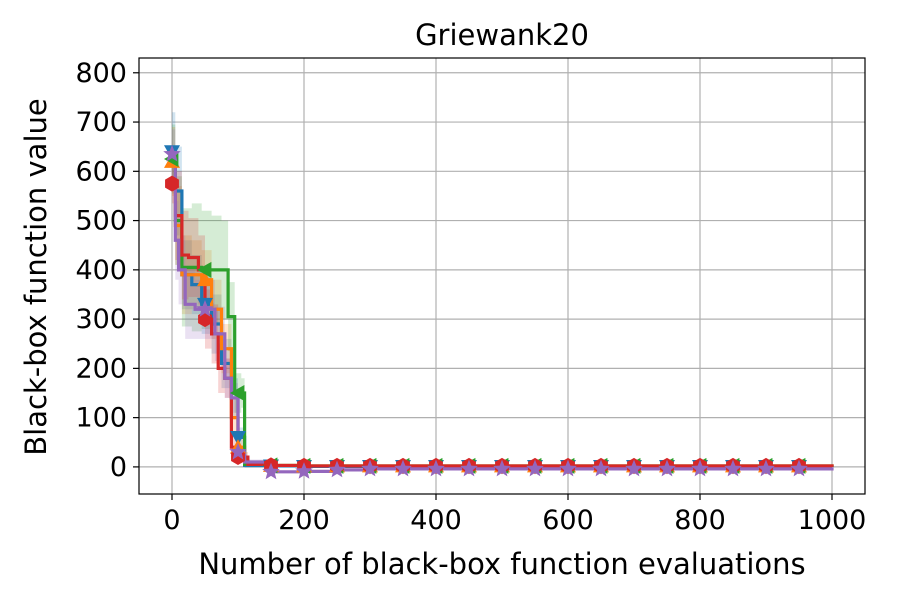  I want to click on x-tick-label: 1000, so click(832, 520).